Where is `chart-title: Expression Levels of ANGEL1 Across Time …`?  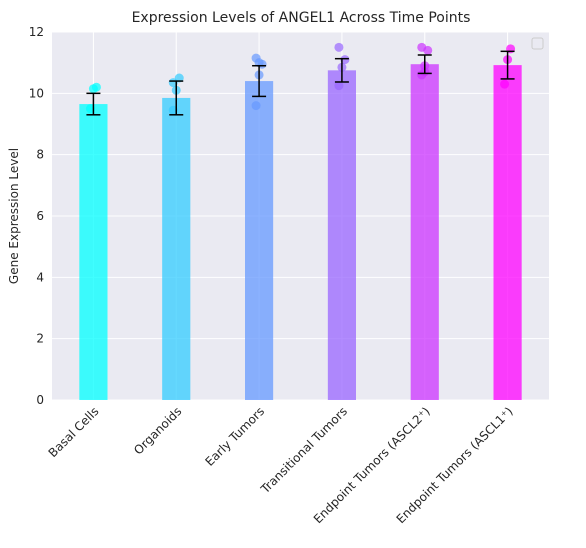 chart-title: Expression Levels of ANGEL1 Across Time … is located at coordinates (301, 18).